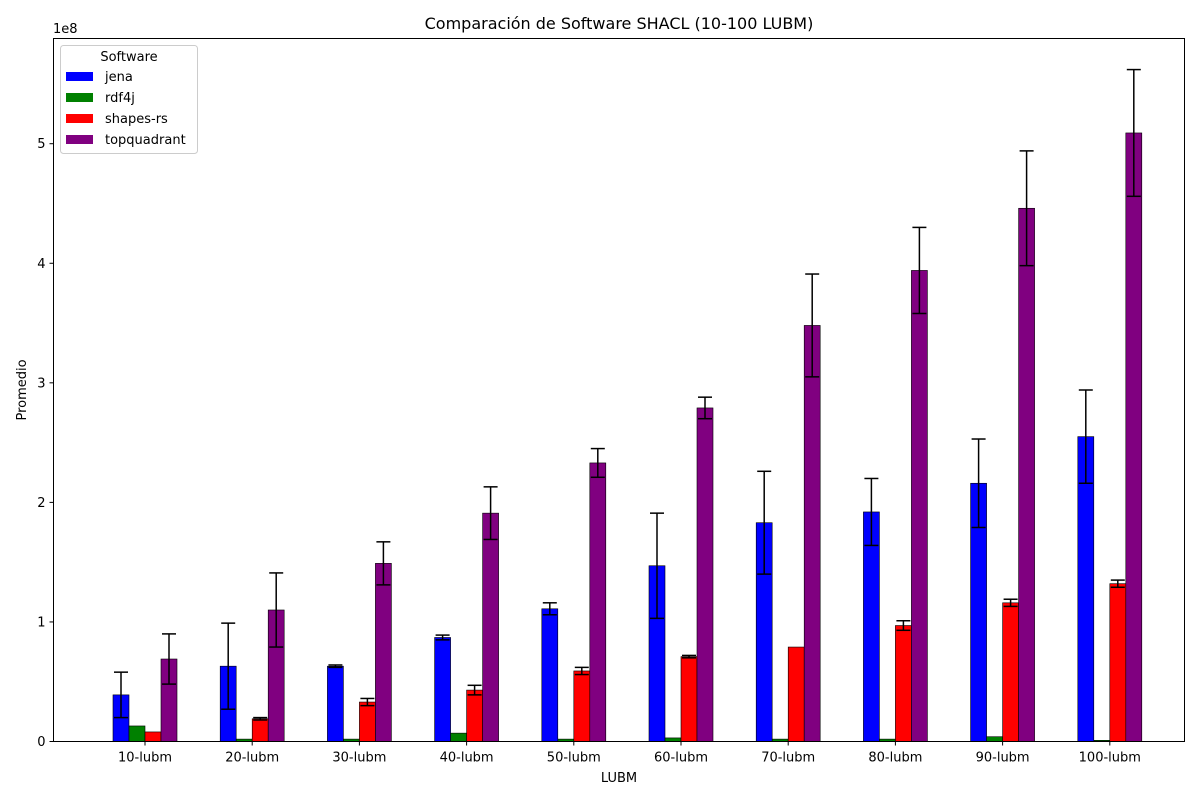 This screenshot has width=1200, height=800. I want to click on bar-rdf4j-10-lubm, so click(137, 733).